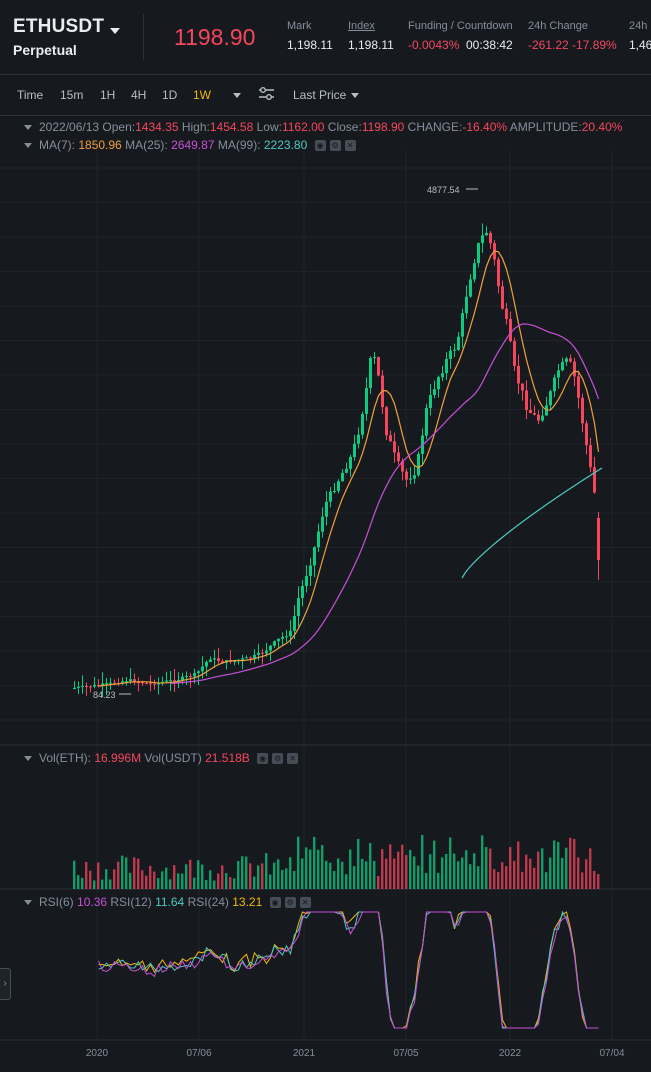 The width and height of the screenshot is (651, 1072). What do you see at coordinates (170, 95) in the screenshot?
I see `interval-1d: 1D` at bounding box center [170, 95].